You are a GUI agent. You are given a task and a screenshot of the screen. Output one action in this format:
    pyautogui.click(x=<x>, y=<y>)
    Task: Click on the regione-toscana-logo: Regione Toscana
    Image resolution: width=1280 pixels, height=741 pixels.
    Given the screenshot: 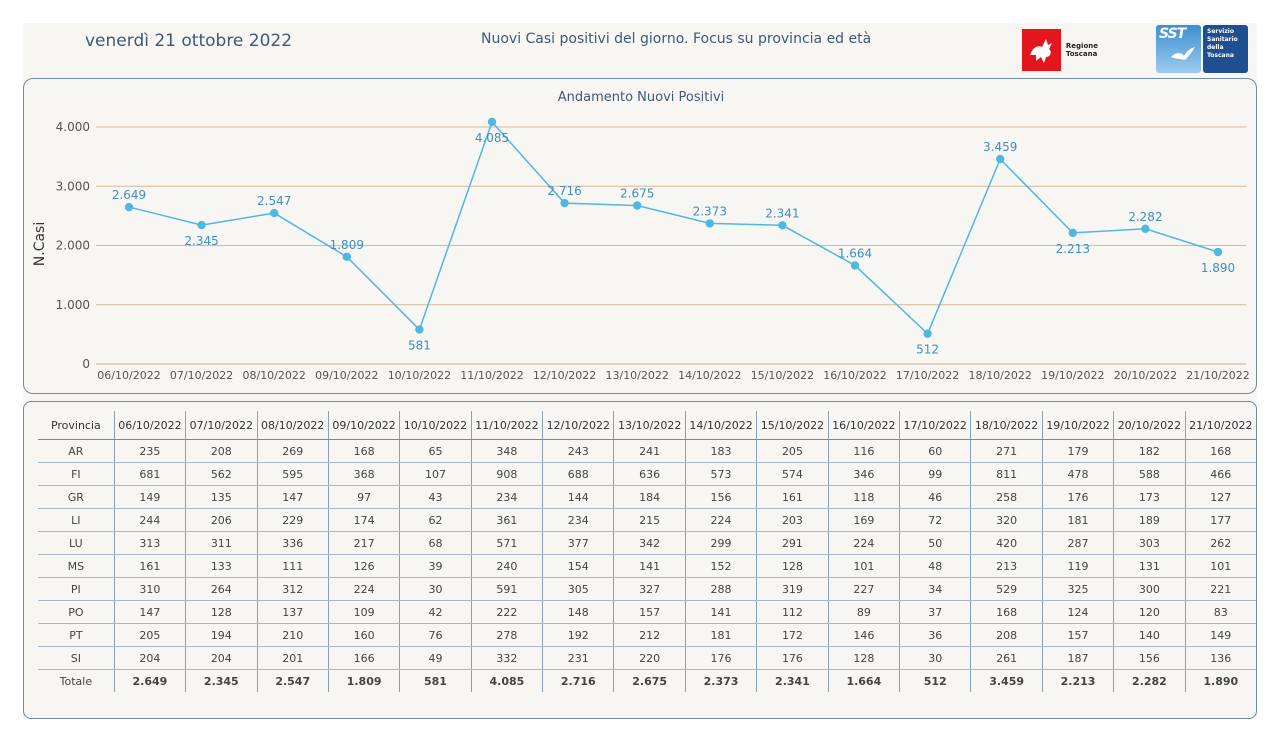 What is the action you would take?
    pyautogui.click(x=1076, y=50)
    